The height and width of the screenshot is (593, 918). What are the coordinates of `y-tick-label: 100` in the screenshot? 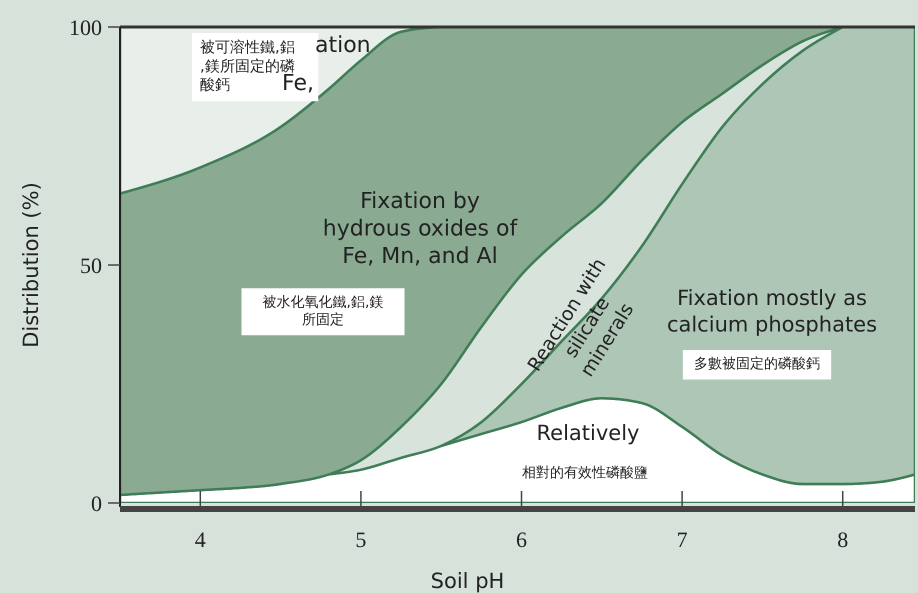 It's located at (85, 27).